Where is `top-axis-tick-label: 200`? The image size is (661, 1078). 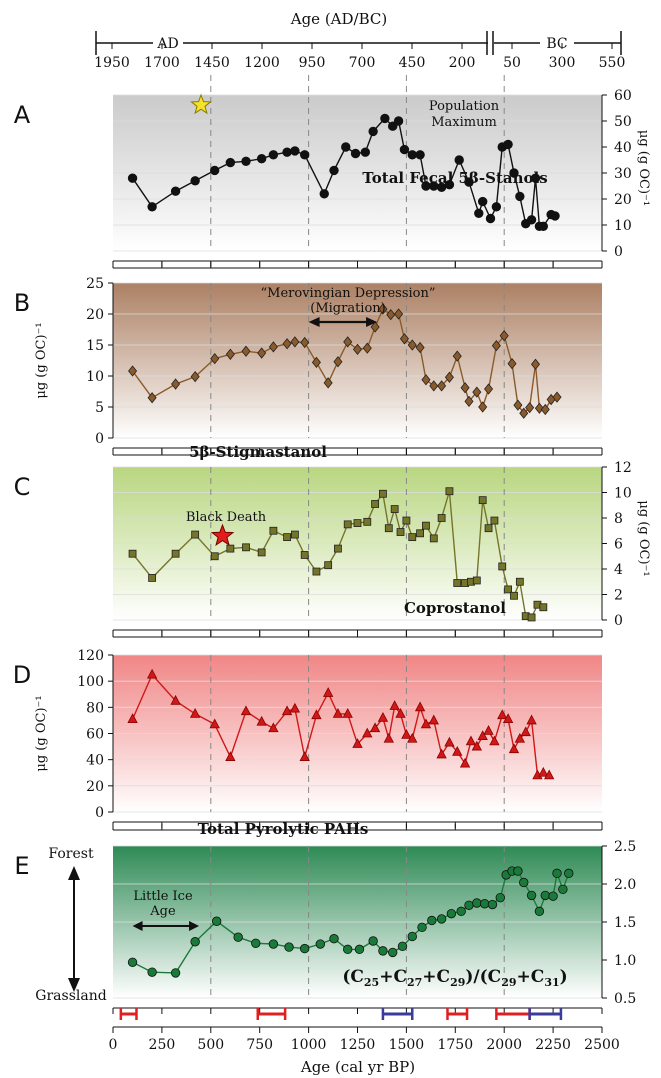 top-axis-tick-label: 200 is located at coordinates (462, 63).